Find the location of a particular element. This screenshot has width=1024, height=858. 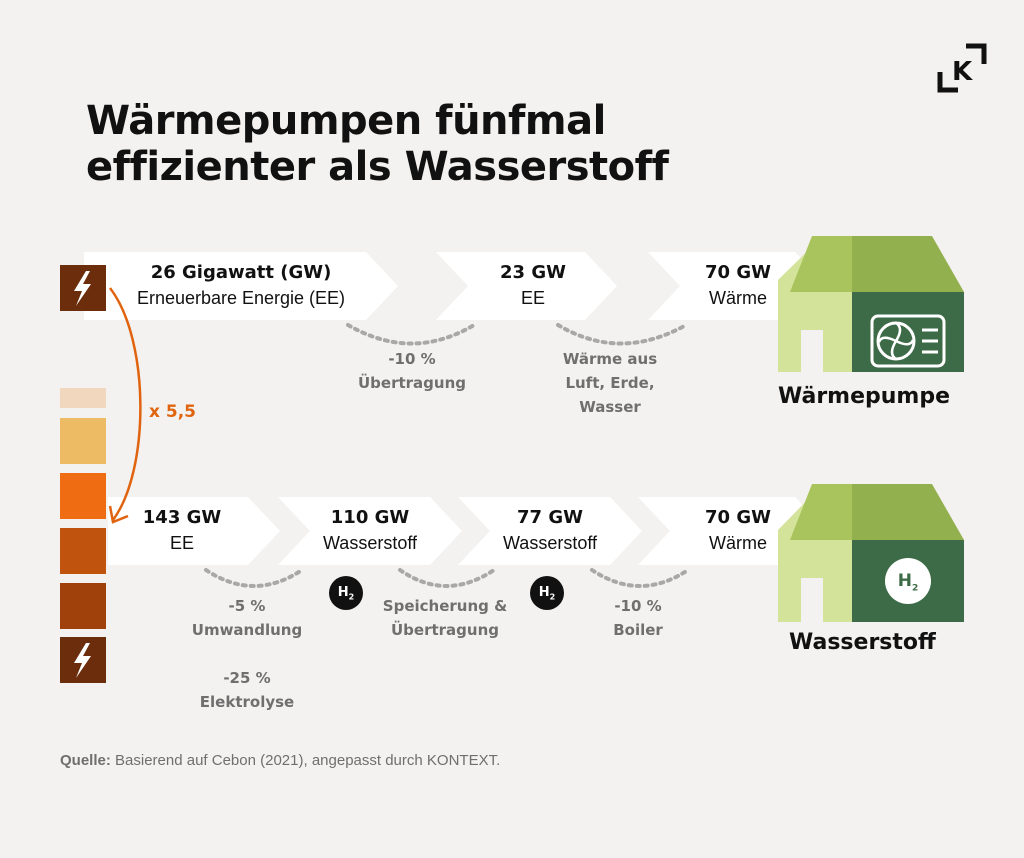

note-line: Umwandlung is located at coordinates (247, 630).